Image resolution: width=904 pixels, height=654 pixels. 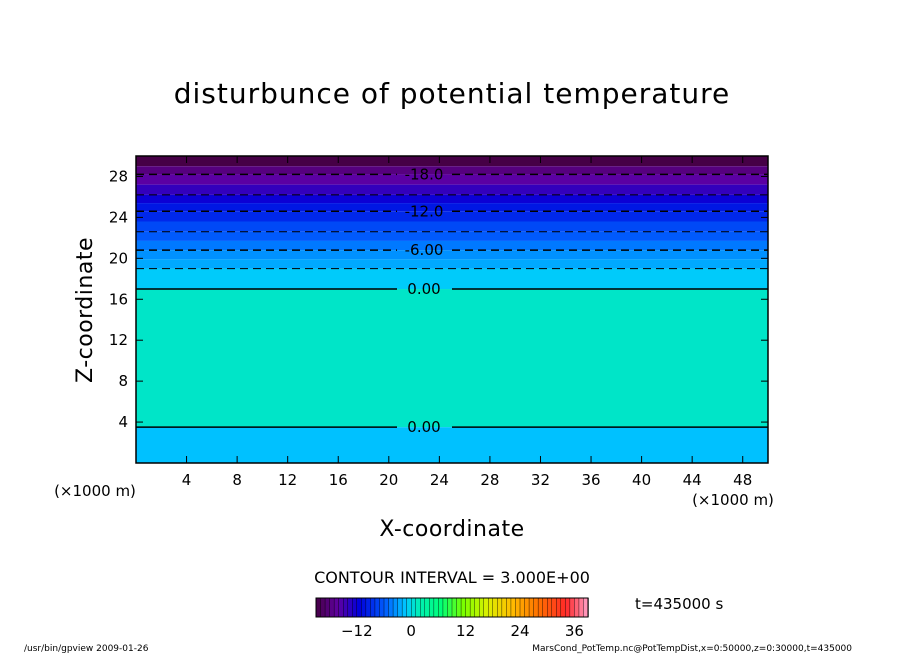 I want to click on y-tick-label-0: 4, so click(x=123, y=422).